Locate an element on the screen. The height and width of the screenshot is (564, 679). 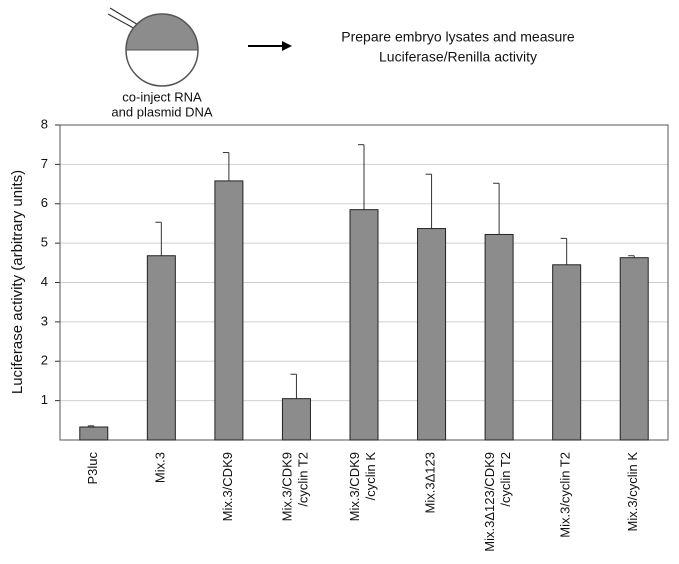
y-tick-label: 1 is located at coordinates (44, 399).